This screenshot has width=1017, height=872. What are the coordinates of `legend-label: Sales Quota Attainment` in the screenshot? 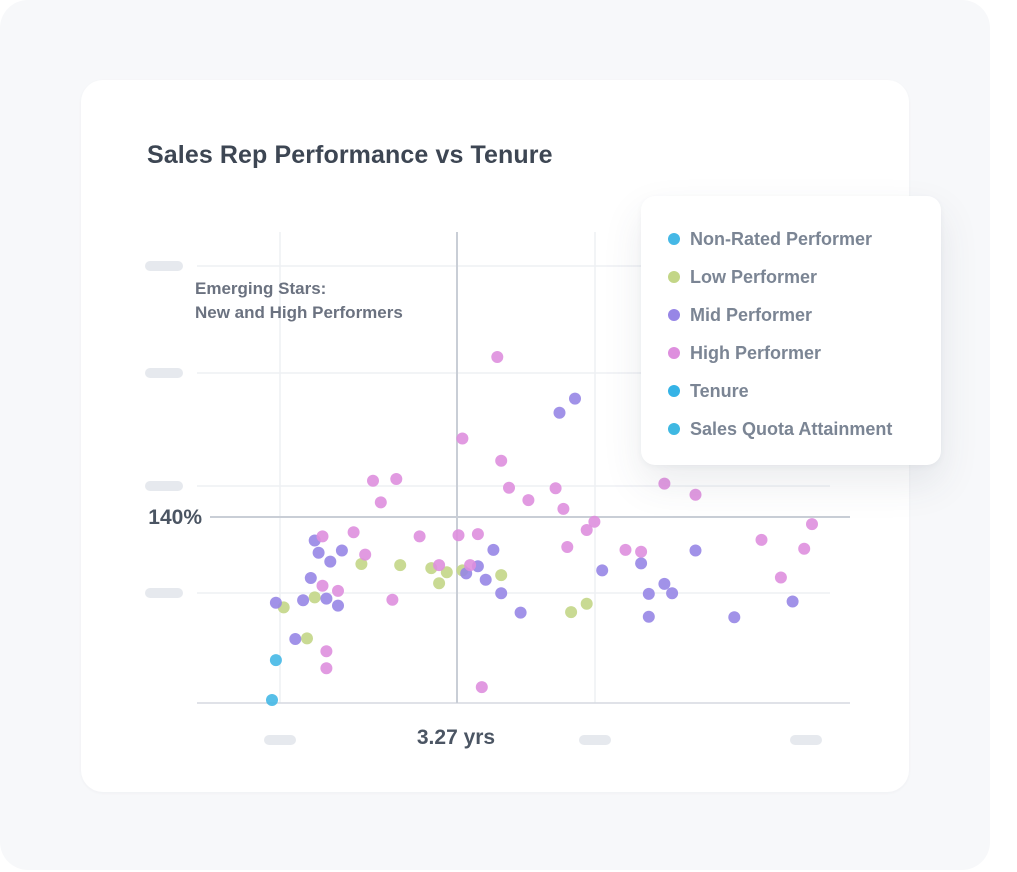 It's located at (791, 428).